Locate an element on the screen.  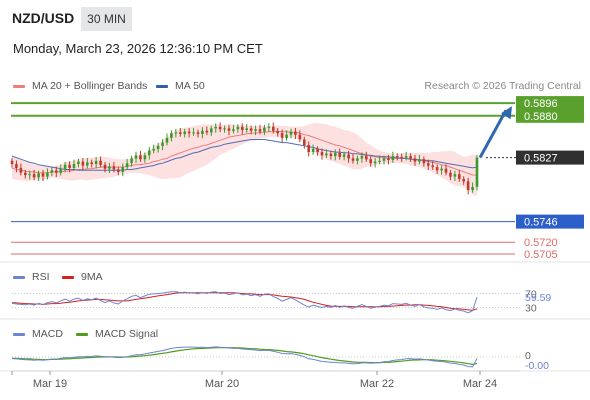
level-label-0.5746: 0.5746 is located at coordinates (541, 223).